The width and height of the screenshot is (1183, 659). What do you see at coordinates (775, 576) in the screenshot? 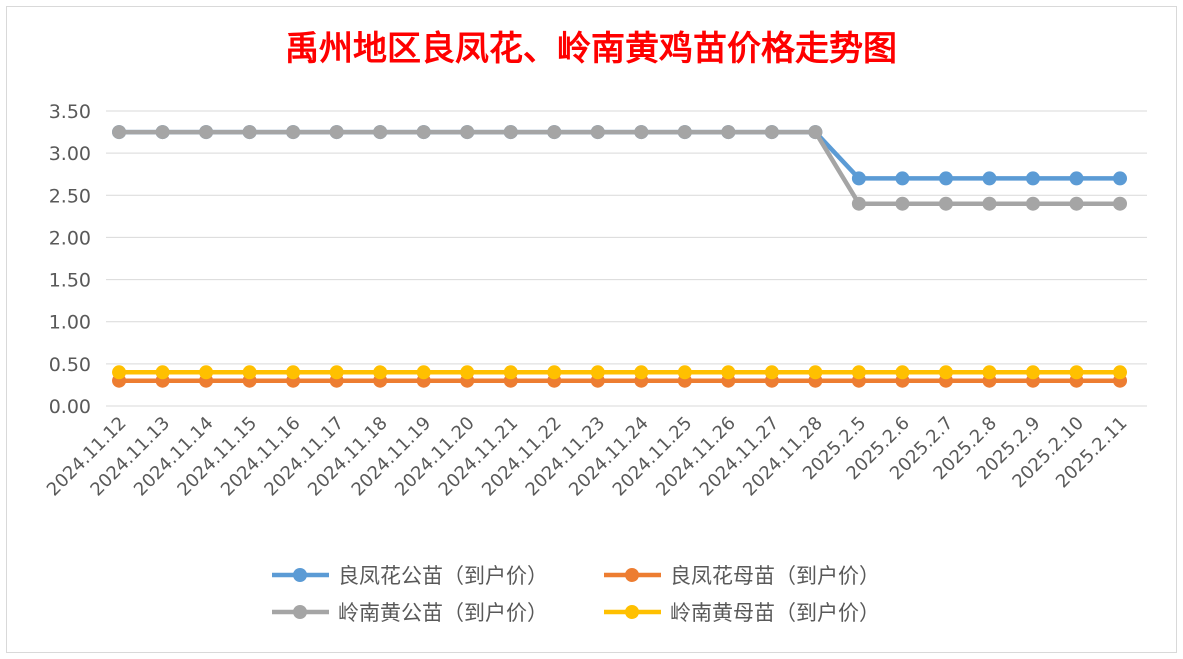
I see `legend-label: 良凤花母苗（到户价）` at bounding box center [775, 576].